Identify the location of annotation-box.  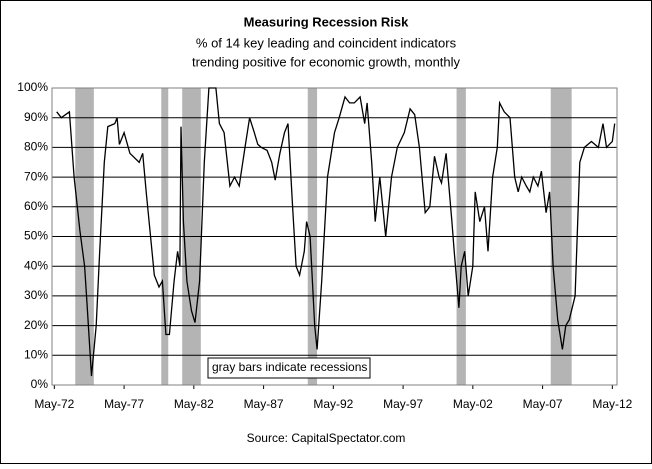
(289, 368).